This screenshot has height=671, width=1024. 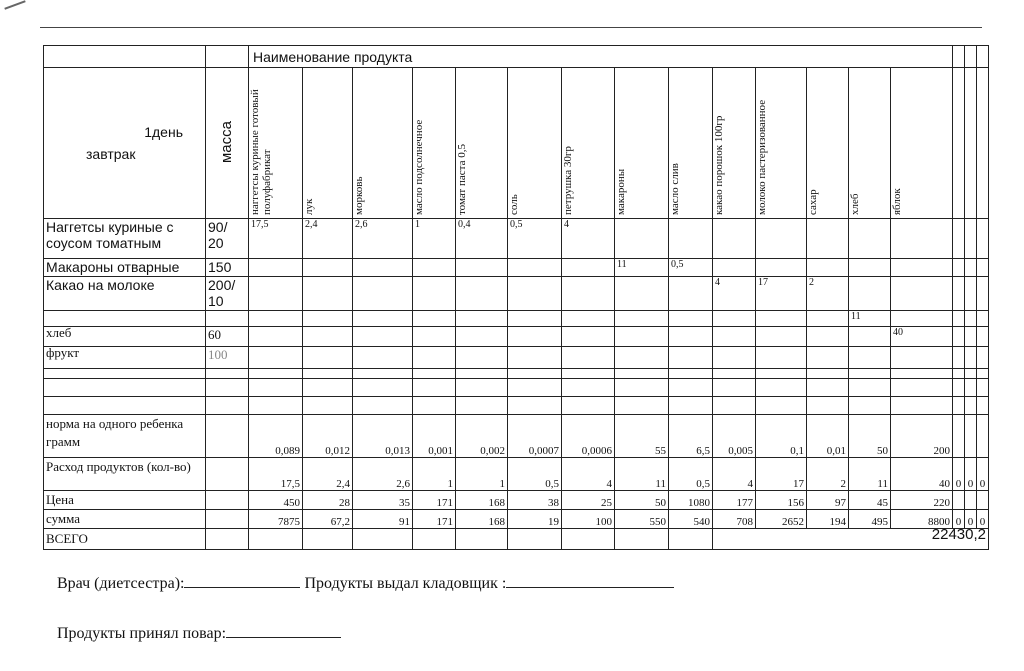 What do you see at coordinates (869, 474) in the screenshot?
I see `summary-value: 11` at bounding box center [869, 474].